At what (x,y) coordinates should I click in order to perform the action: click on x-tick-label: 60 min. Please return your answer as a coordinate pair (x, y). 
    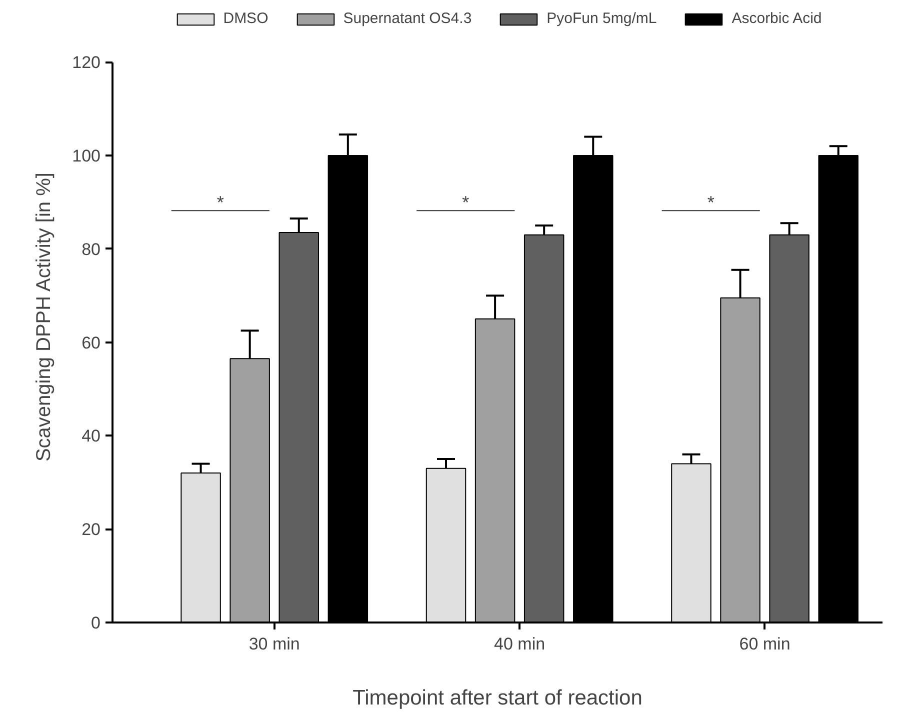
    Looking at the image, I should click on (764, 644).